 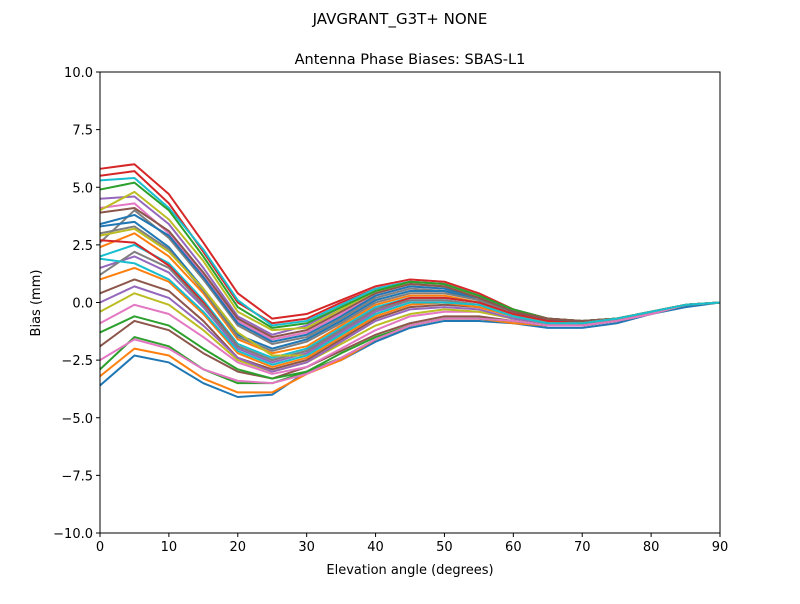 What do you see at coordinates (100, 547) in the screenshot?
I see `x-tick-label: 0` at bounding box center [100, 547].